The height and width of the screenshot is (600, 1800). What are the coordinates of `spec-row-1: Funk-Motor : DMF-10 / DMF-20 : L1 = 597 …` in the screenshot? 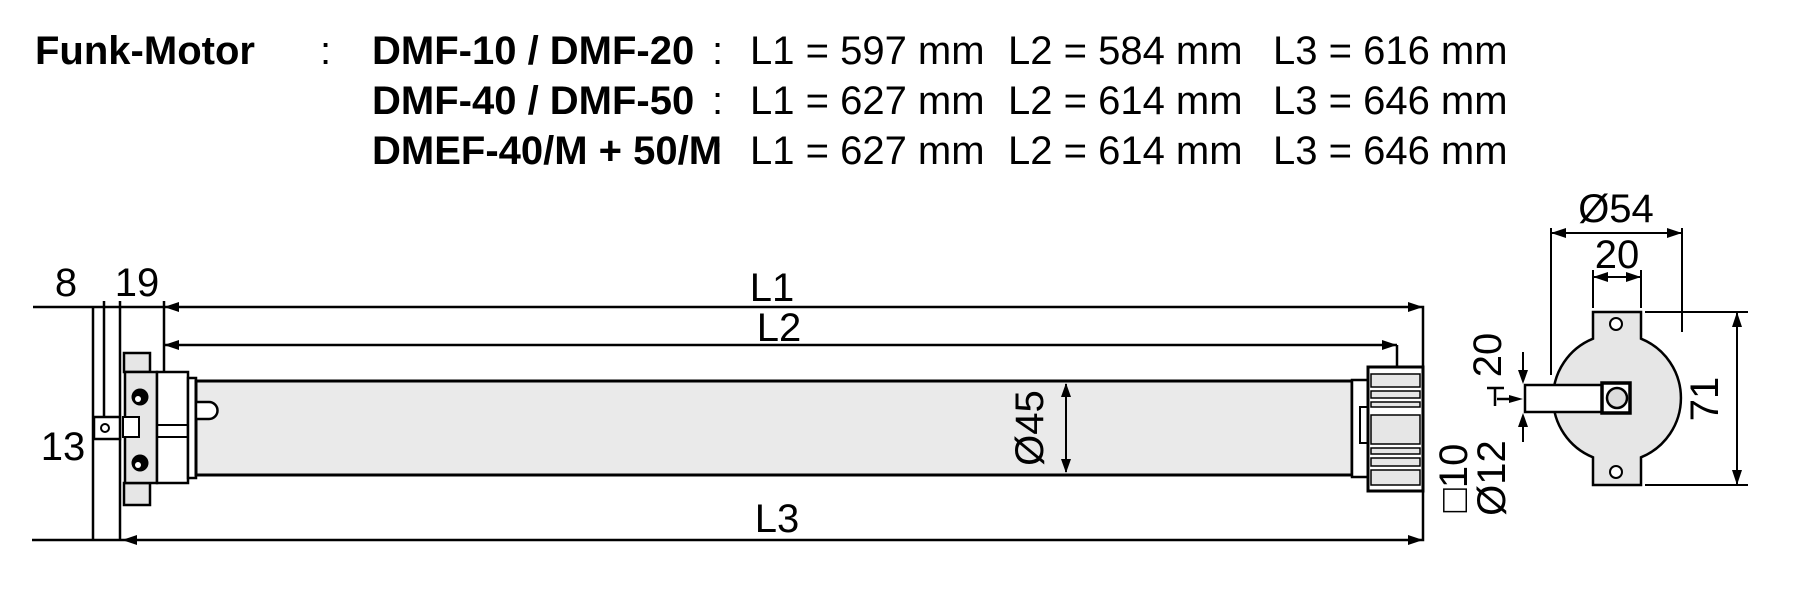 It's located at (900, 51).